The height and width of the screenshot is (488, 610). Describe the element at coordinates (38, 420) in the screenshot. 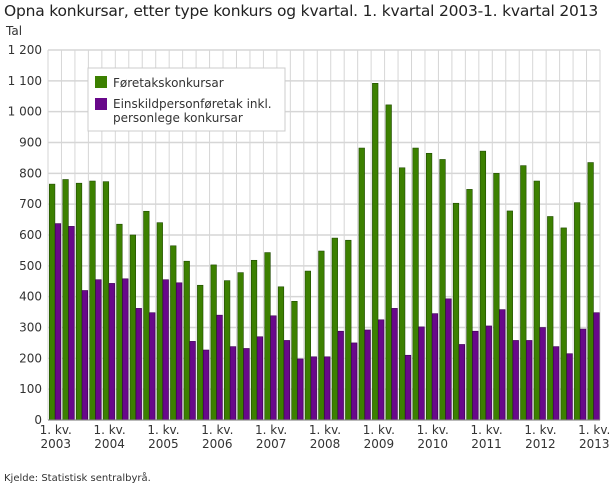

I see `y-tick-label: 0` at that location.